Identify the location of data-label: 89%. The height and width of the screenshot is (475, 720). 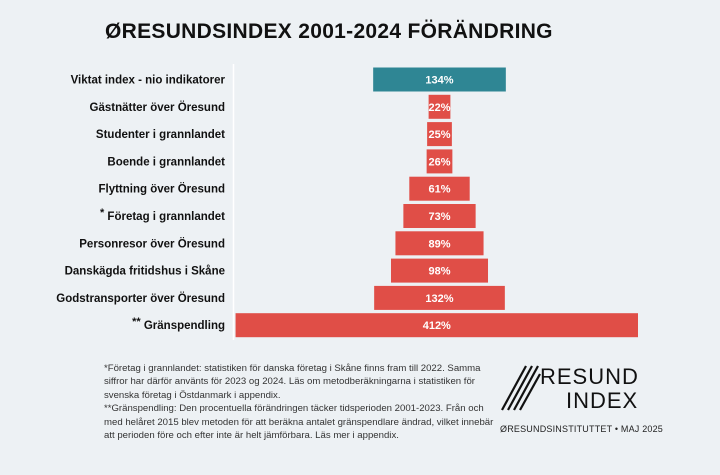
(439, 244).